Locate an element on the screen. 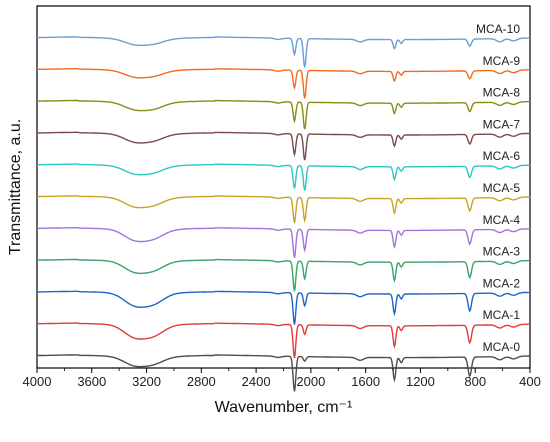 This screenshot has width=550, height=442. series-label-mca-1: MCA-1 is located at coordinates (502, 315).